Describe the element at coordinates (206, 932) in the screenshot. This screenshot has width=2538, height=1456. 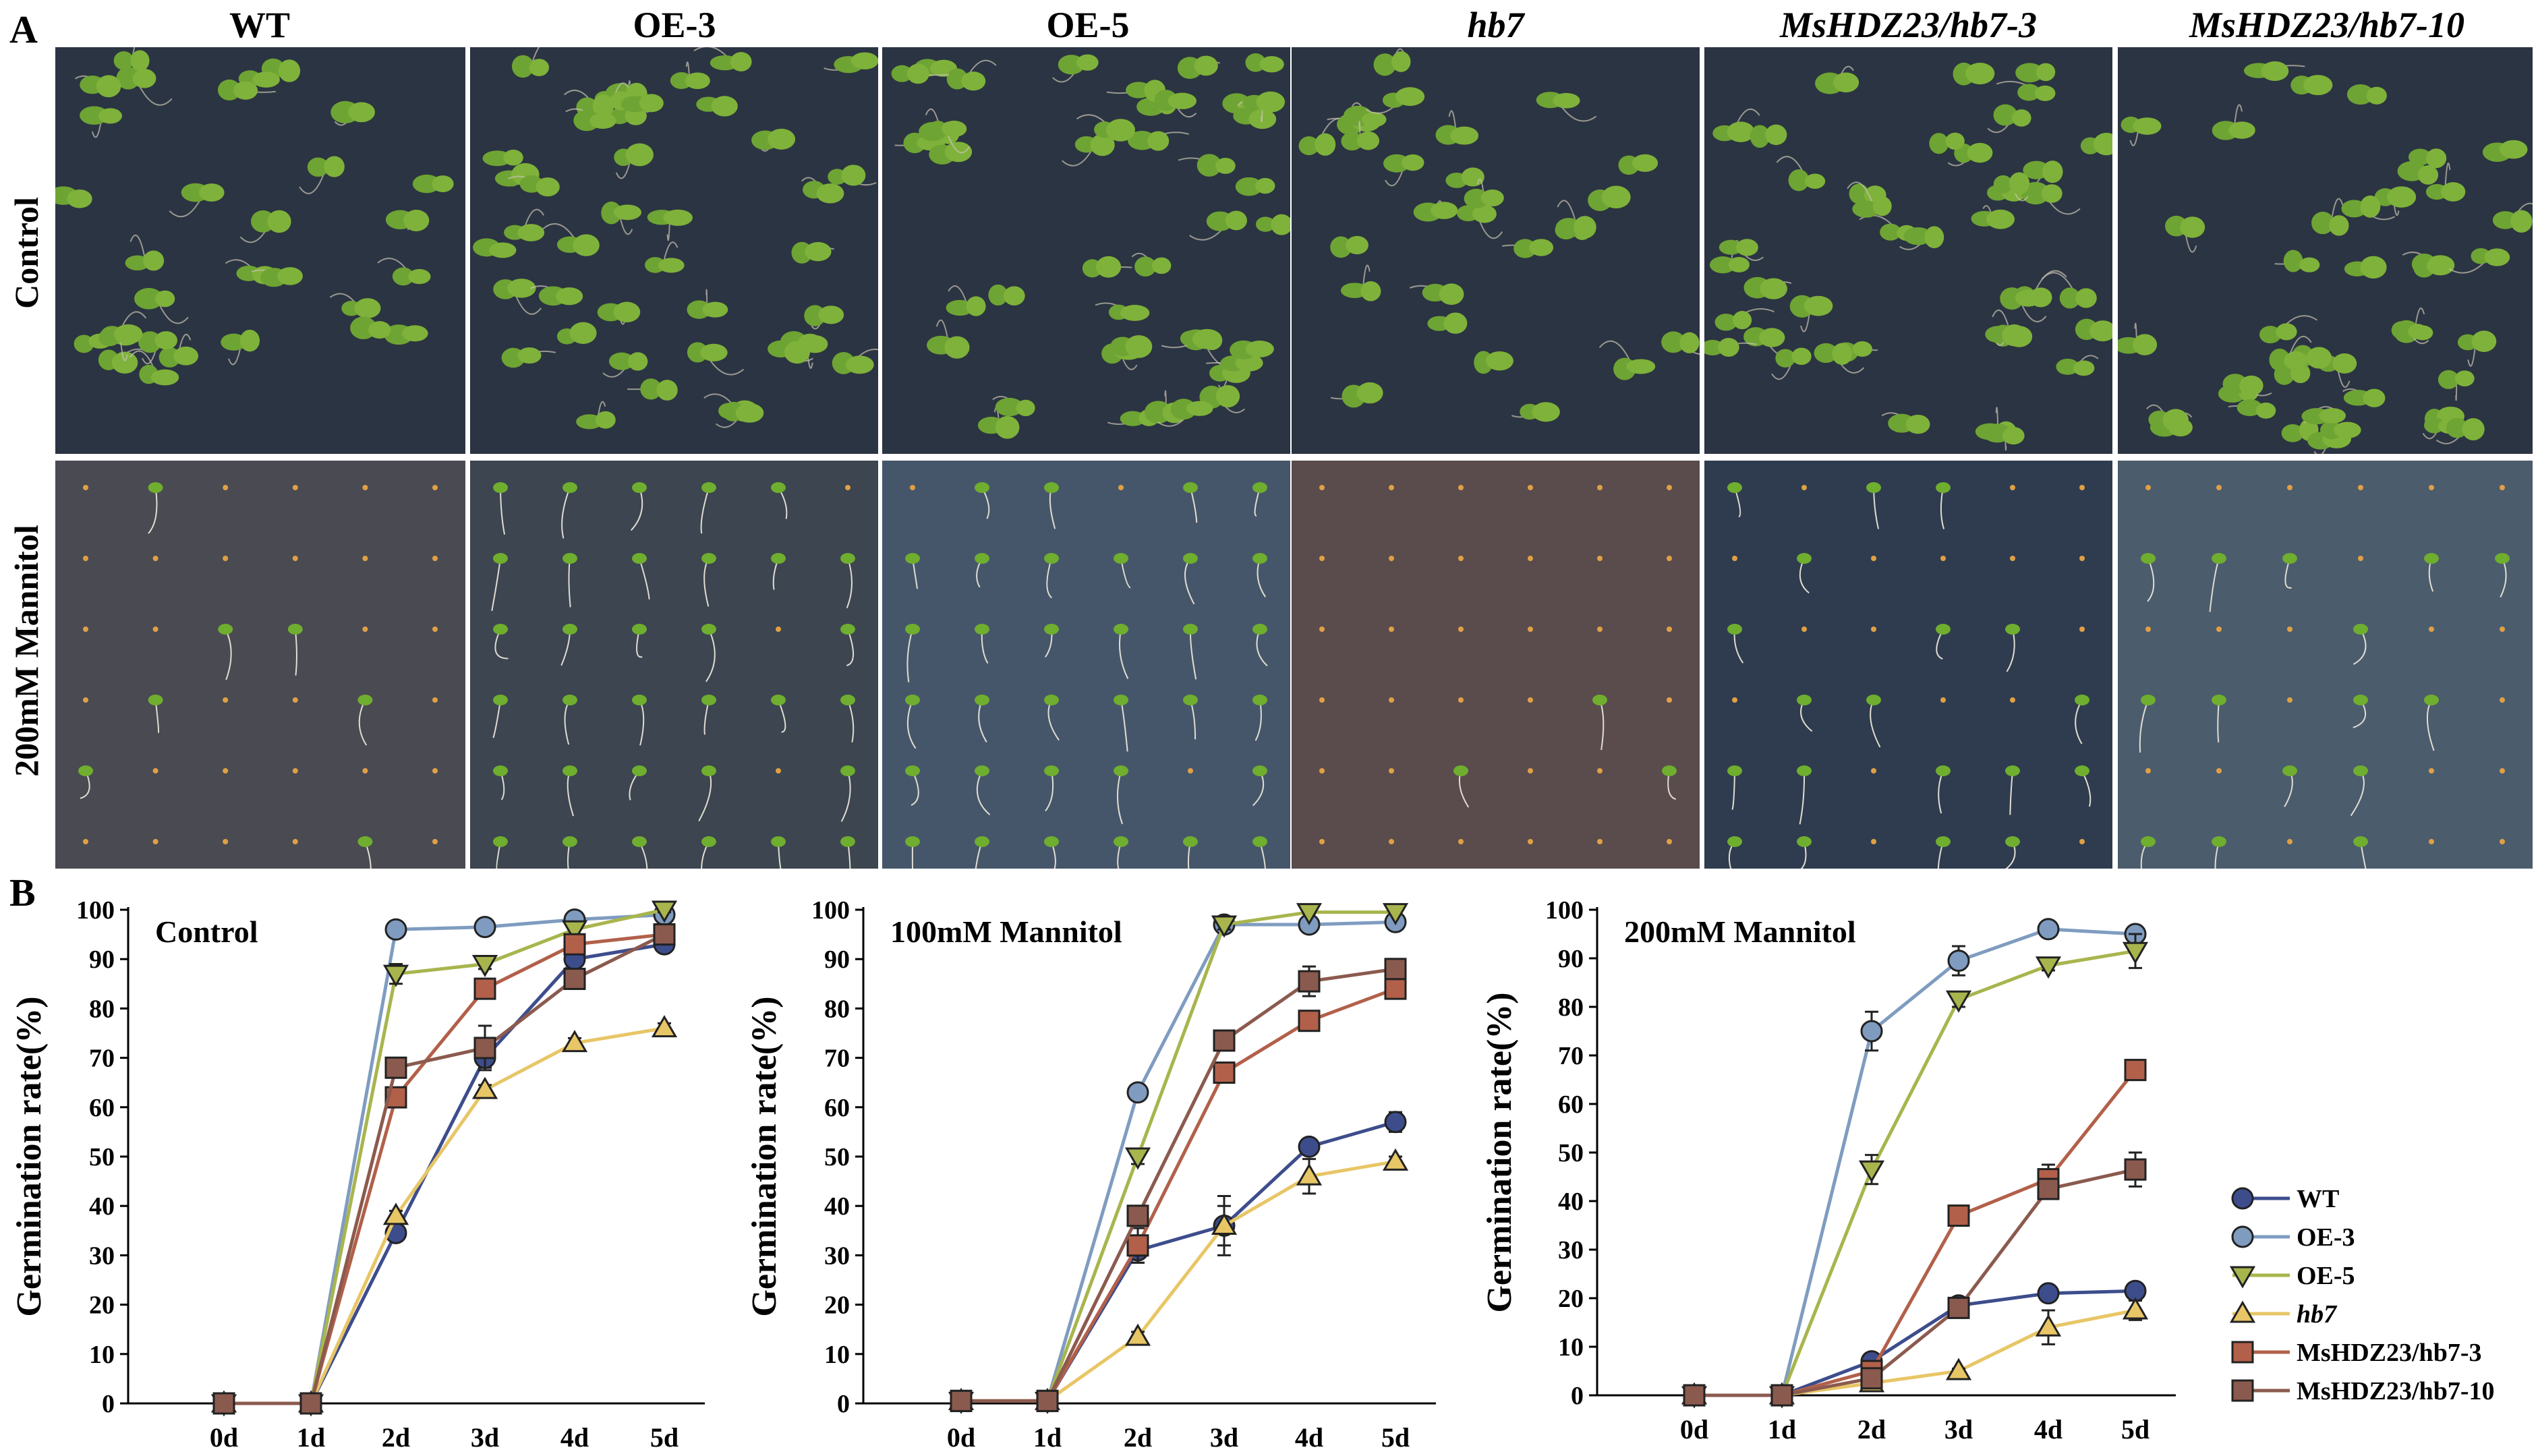
I see `chart-title: Control` at that location.